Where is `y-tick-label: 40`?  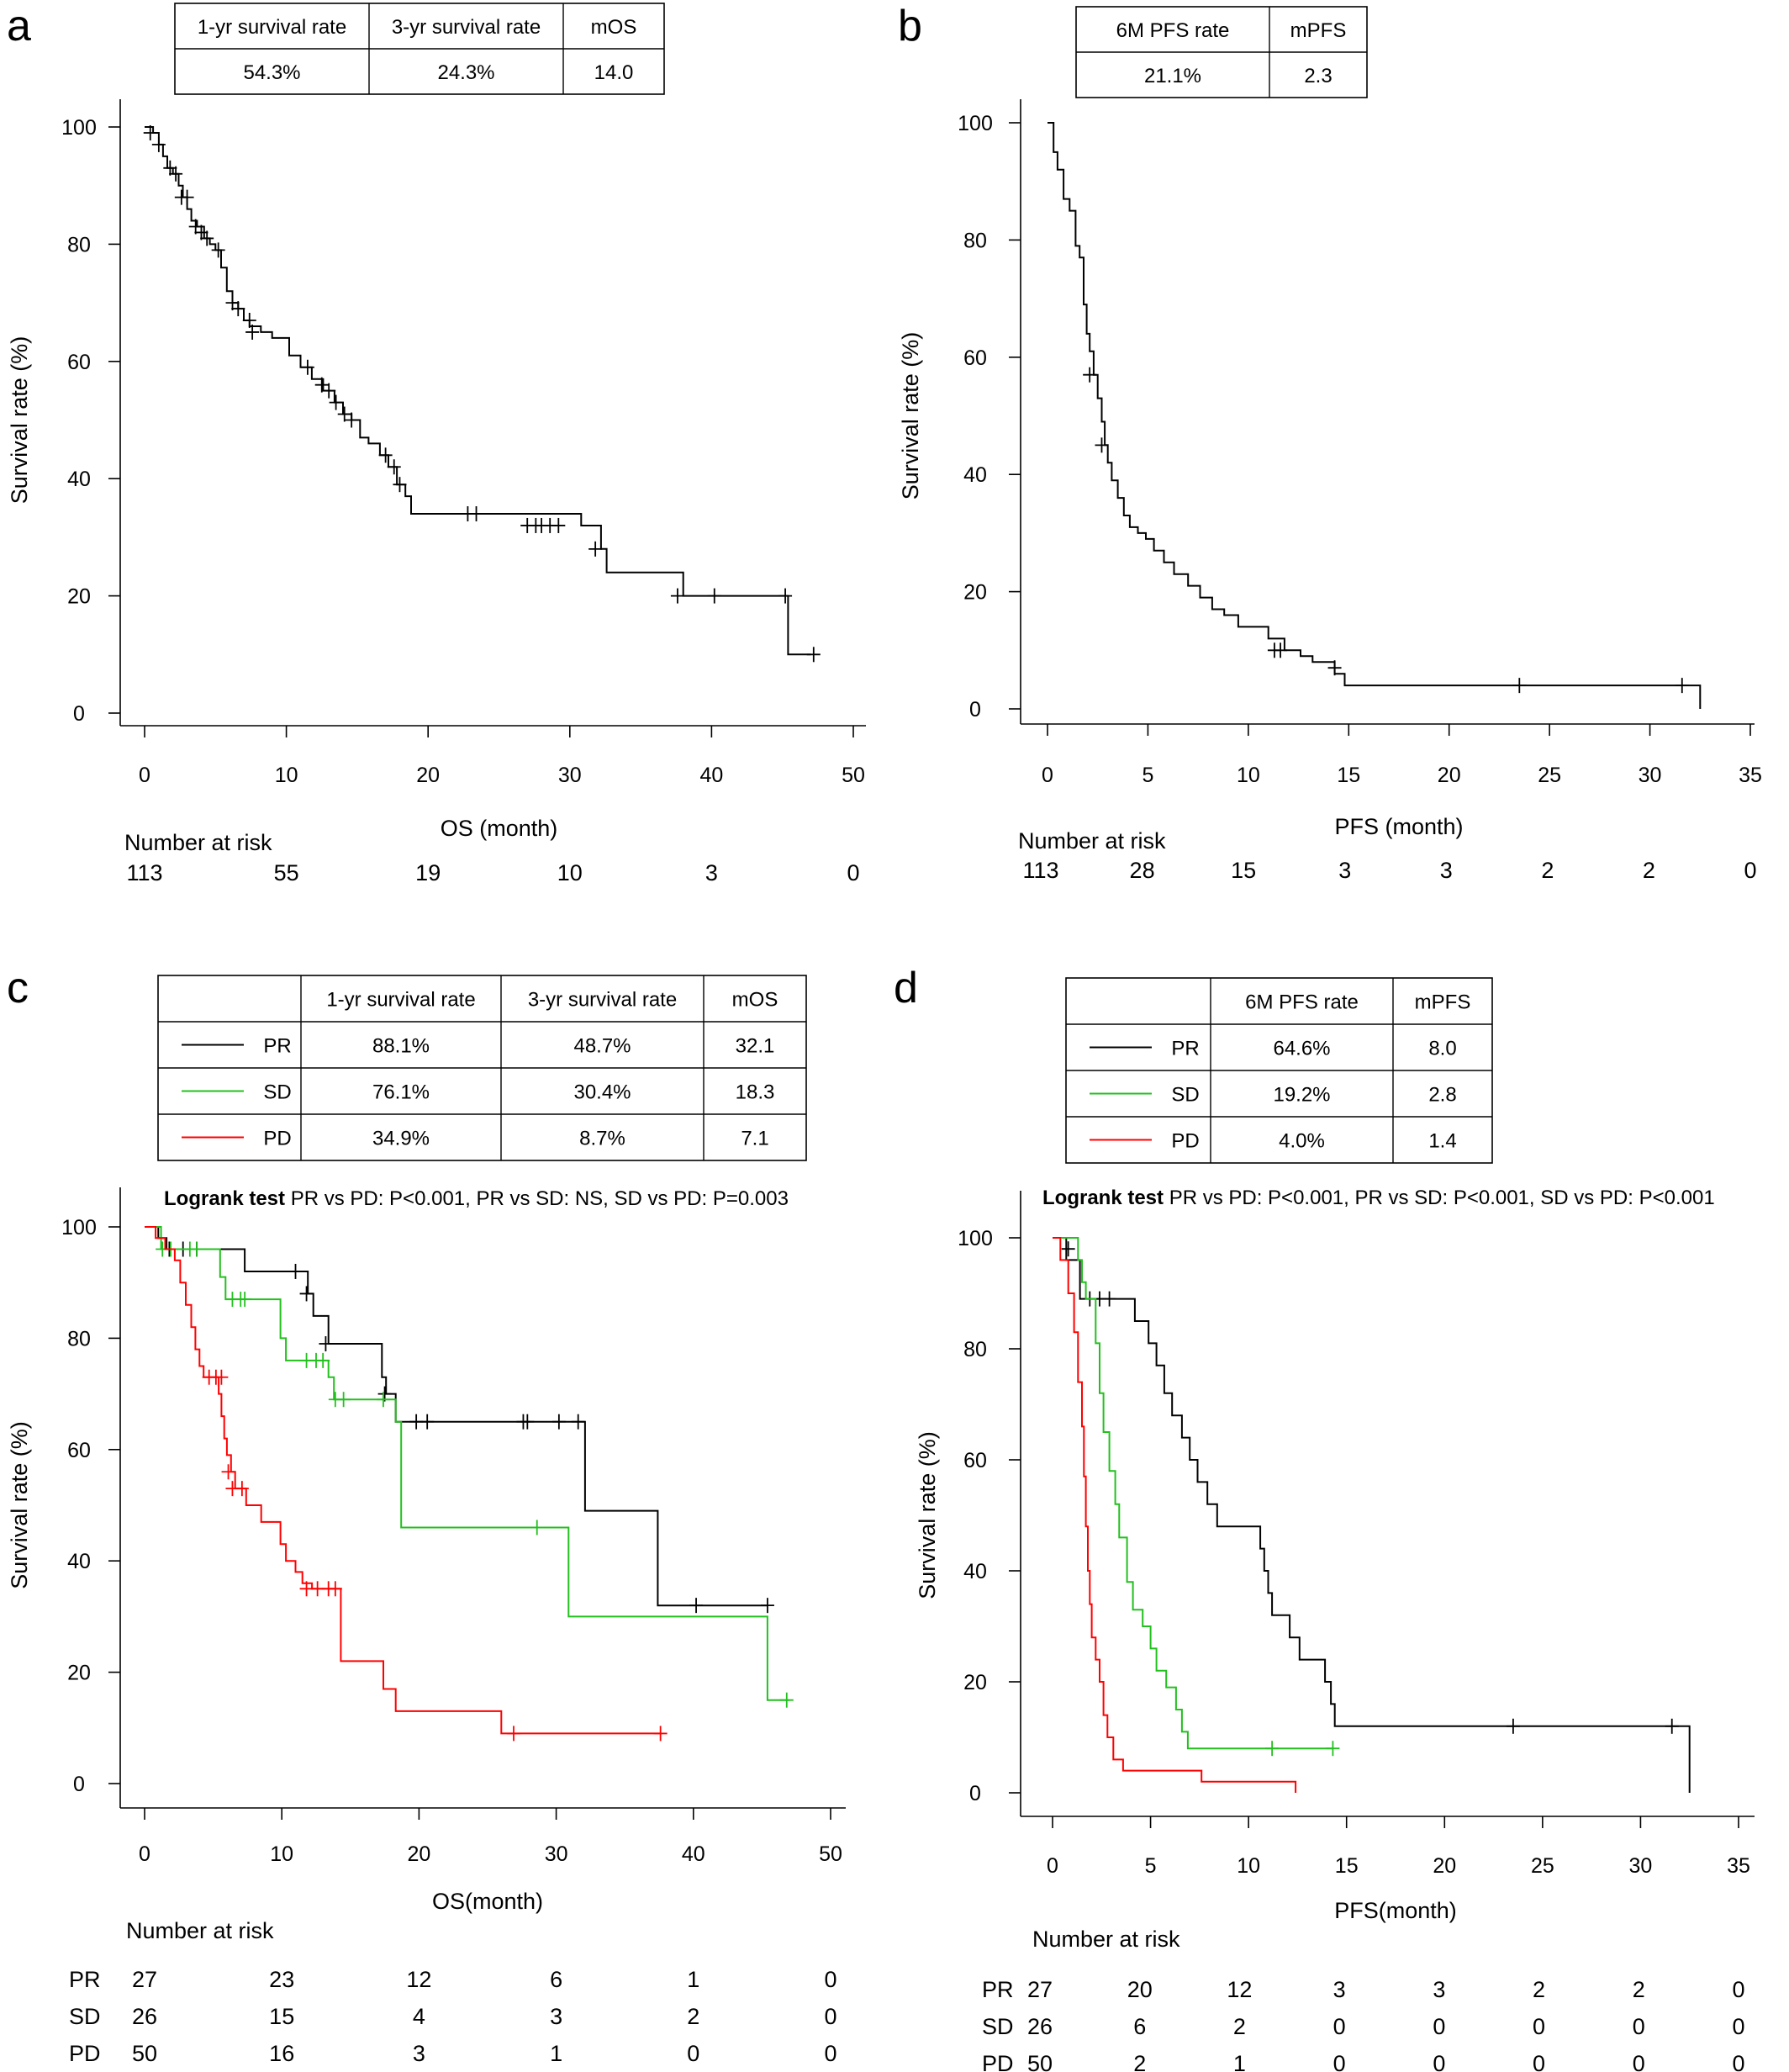
y-tick-label: 40 is located at coordinates (975, 475).